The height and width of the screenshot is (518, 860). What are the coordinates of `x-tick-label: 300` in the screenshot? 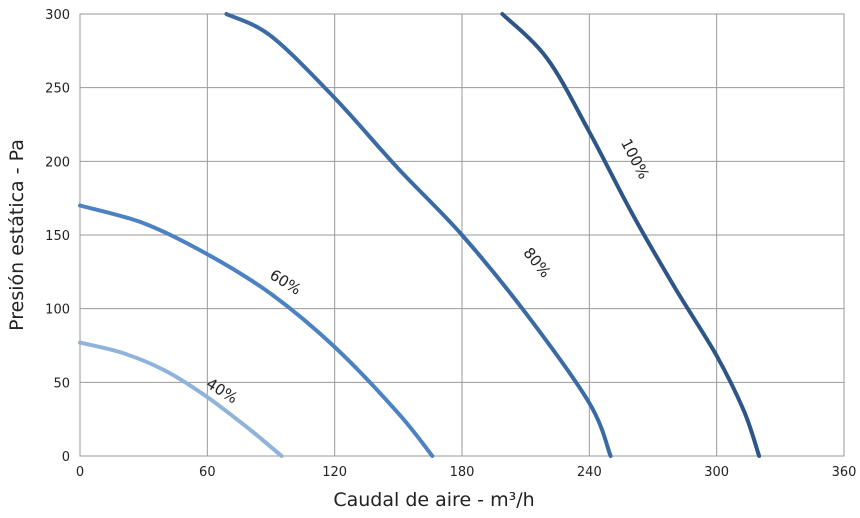 It's located at (716, 472).